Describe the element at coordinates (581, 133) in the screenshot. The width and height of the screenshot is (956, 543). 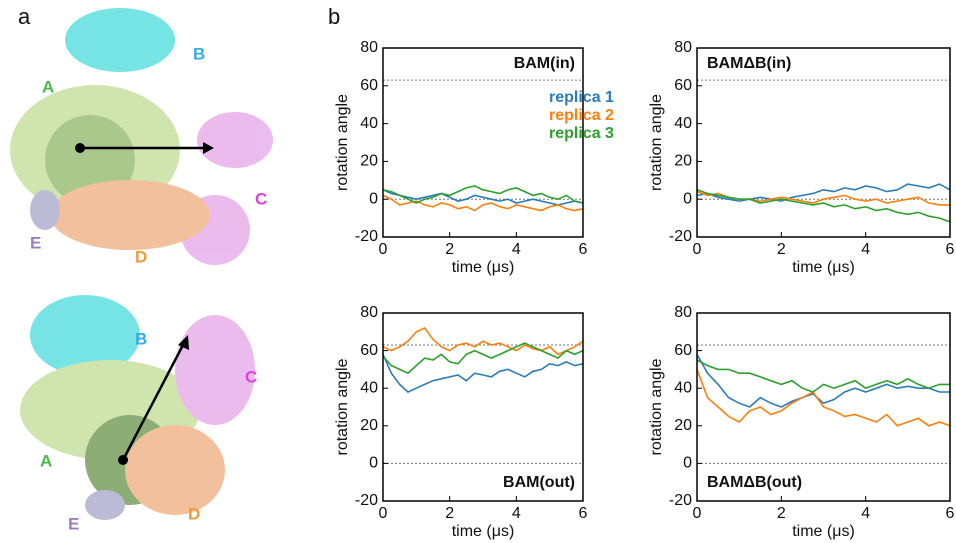
I see `legend-entry: replica 3` at that location.